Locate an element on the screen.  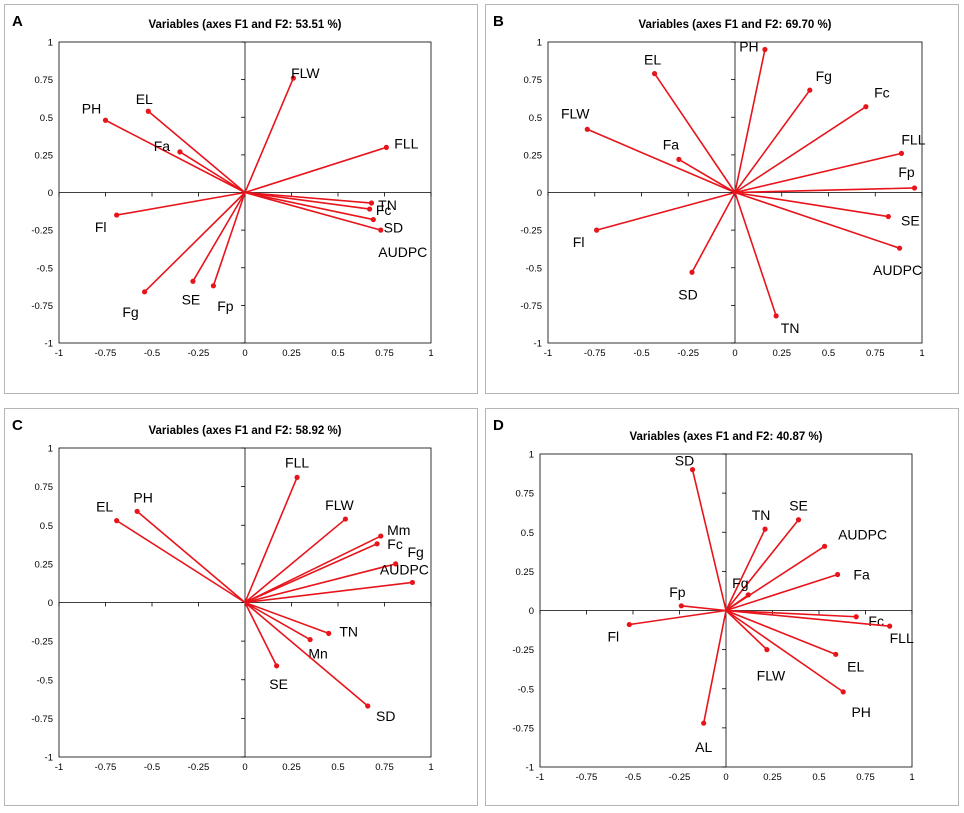
vector-point-audpc is located at coordinates (824, 546).